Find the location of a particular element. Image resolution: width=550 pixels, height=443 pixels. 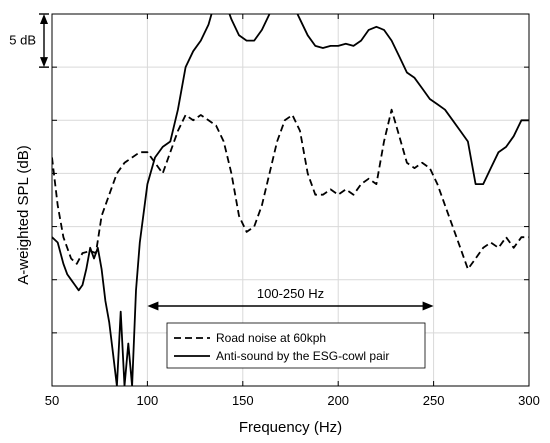

x-axis-label: Frequency (Hz) is located at coordinates (290, 427).